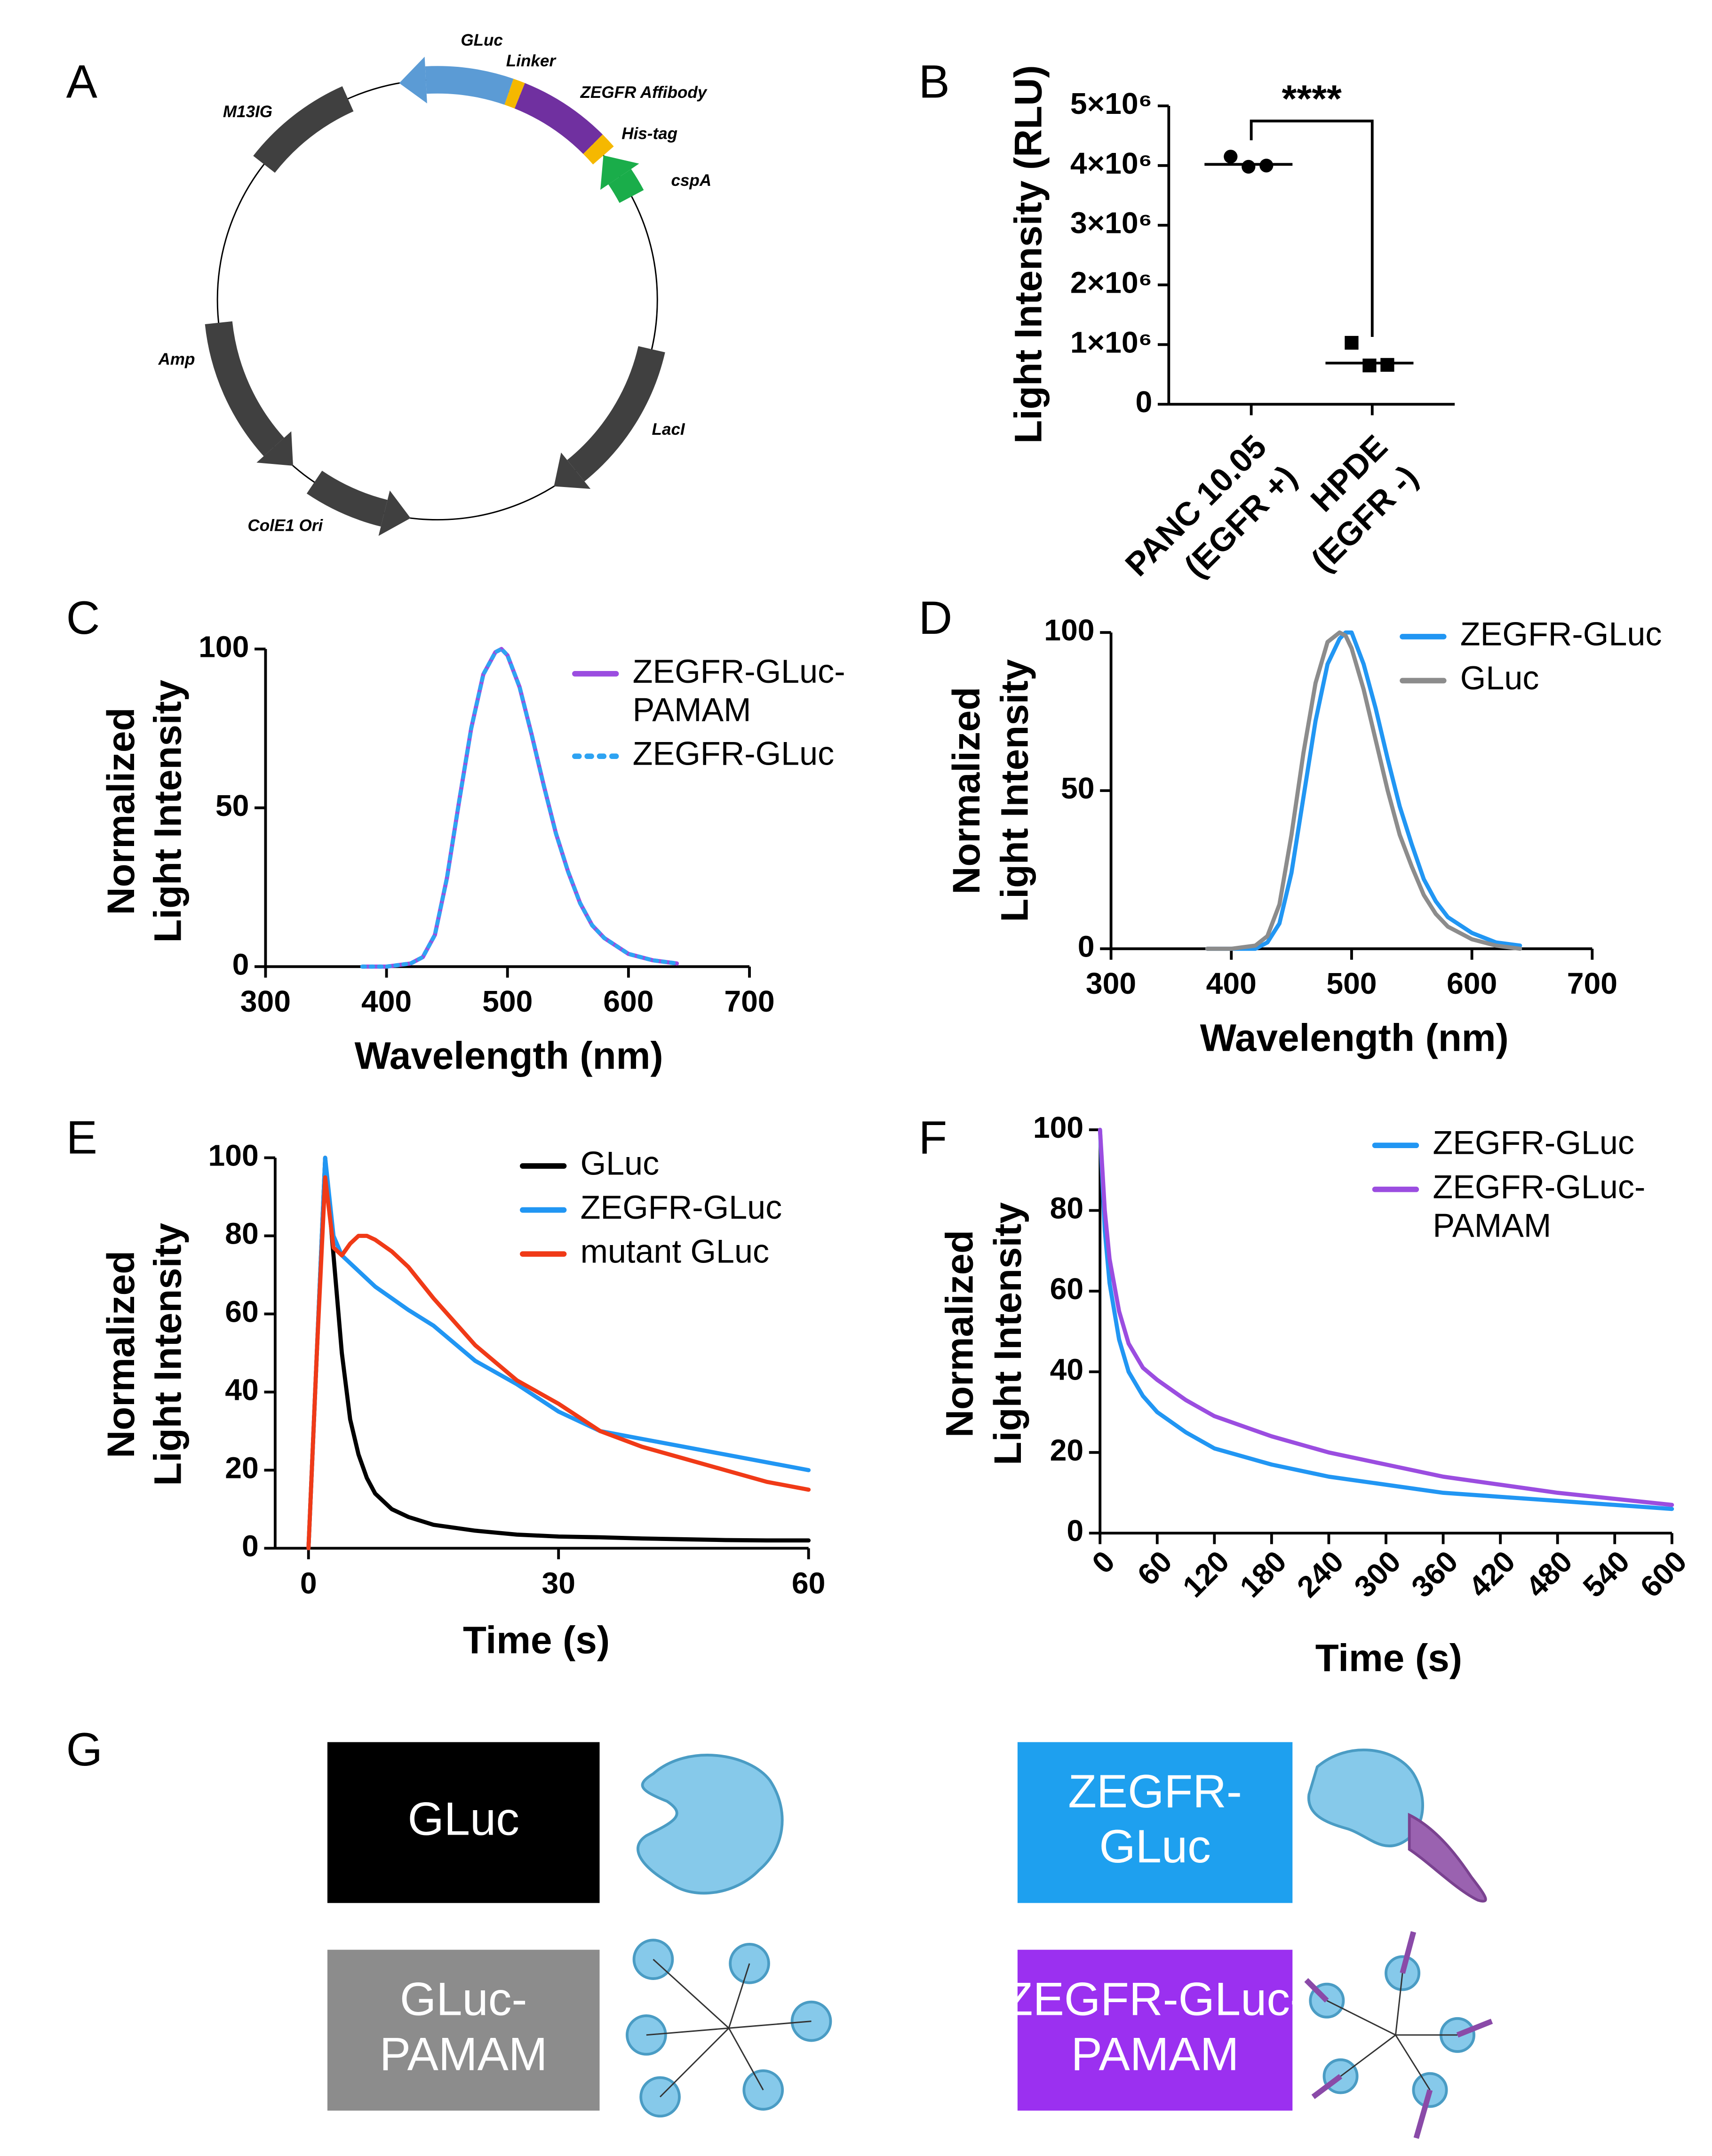 The image size is (1712, 2156). Describe the element at coordinates (1312, 99) in the screenshot. I see `significance-label: ****` at that location.